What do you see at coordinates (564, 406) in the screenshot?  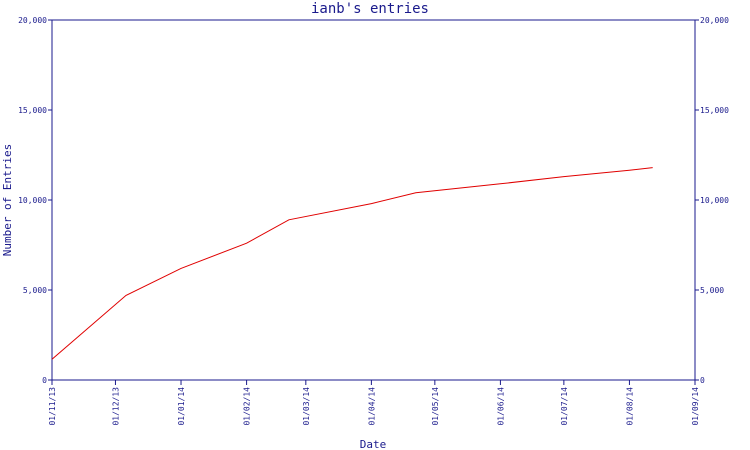 I see `x-tick-label: 01/07/14` at bounding box center [564, 406].